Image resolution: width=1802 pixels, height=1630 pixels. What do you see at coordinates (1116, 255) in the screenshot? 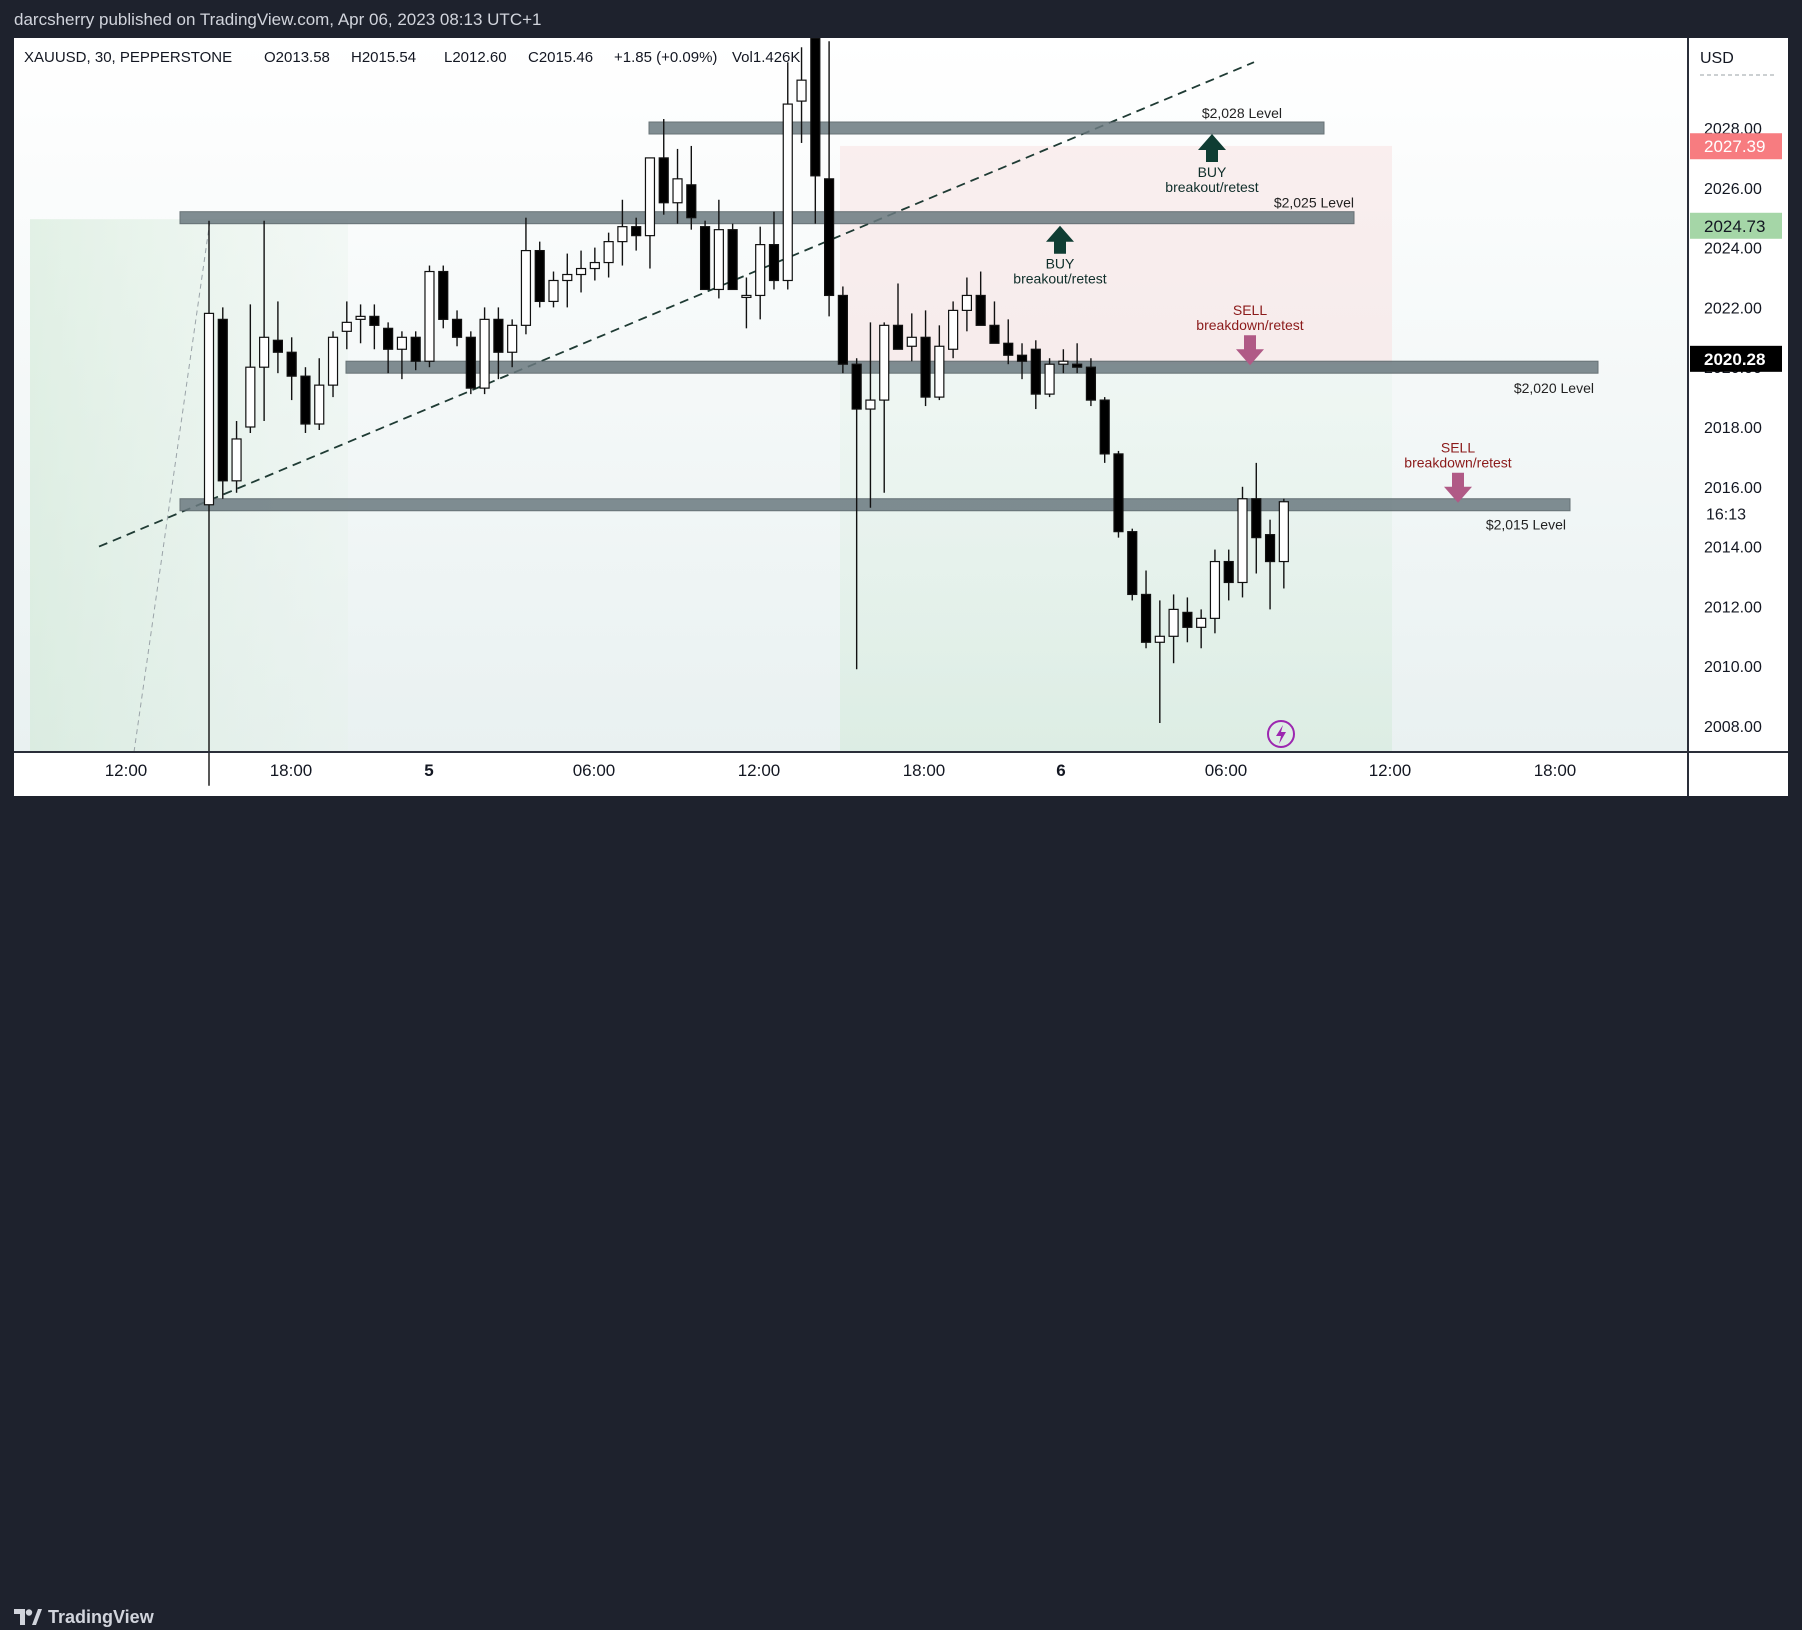
I see `short-position-risk-zone` at bounding box center [1116, 255].